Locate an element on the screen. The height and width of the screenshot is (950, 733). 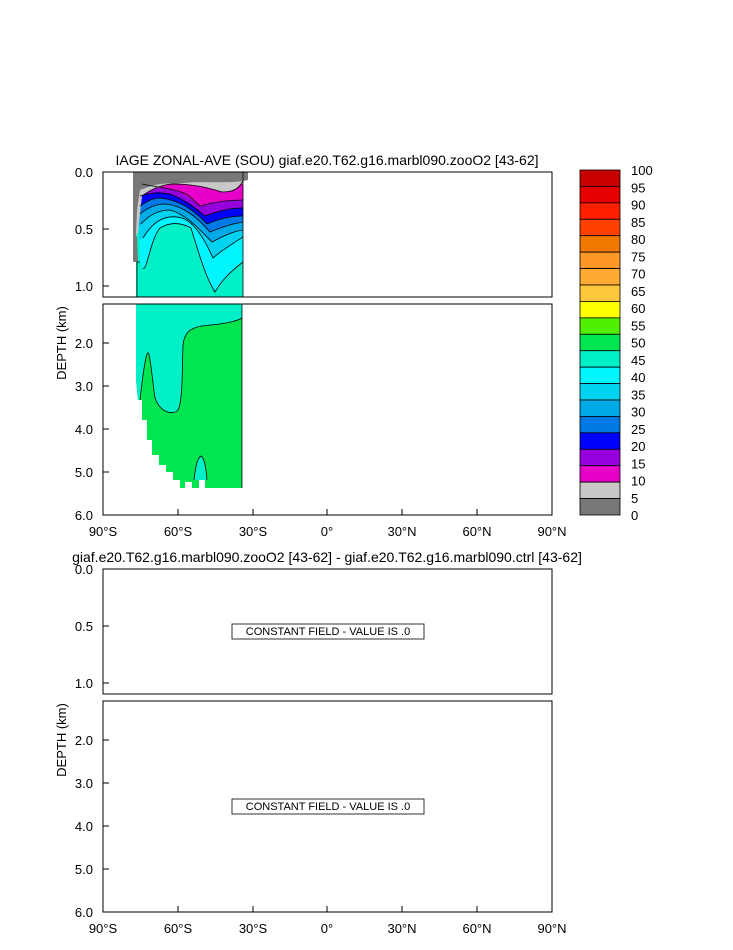
field-edge-dark is located at coordinates (135, 249).